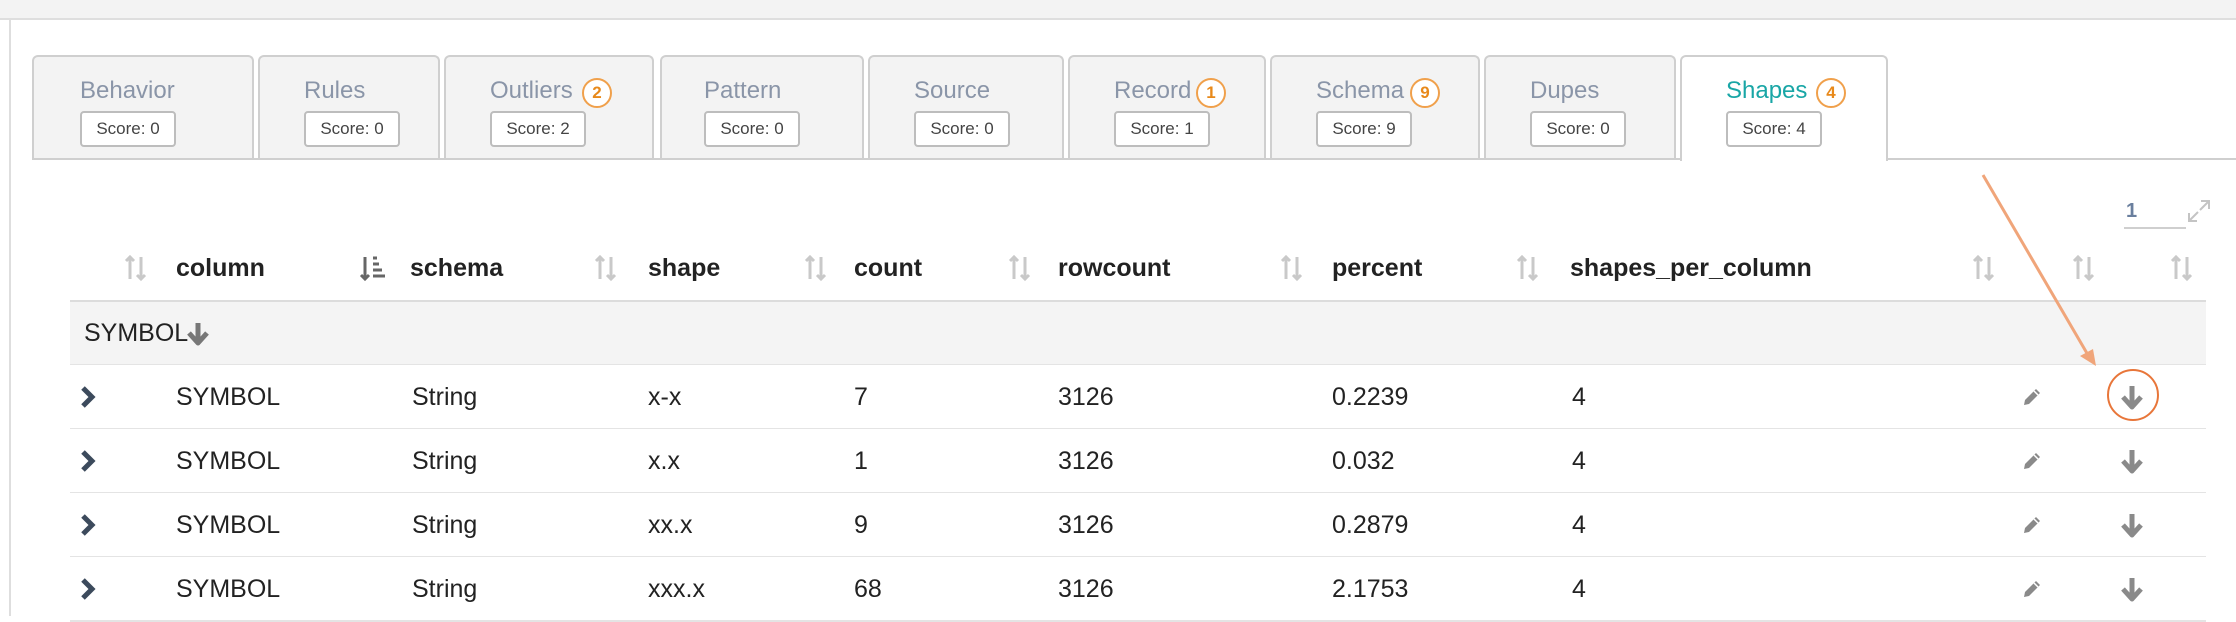 The width and height of the screenshot is (2236, 622). I want to click on top-bar, so click(1118, 10).